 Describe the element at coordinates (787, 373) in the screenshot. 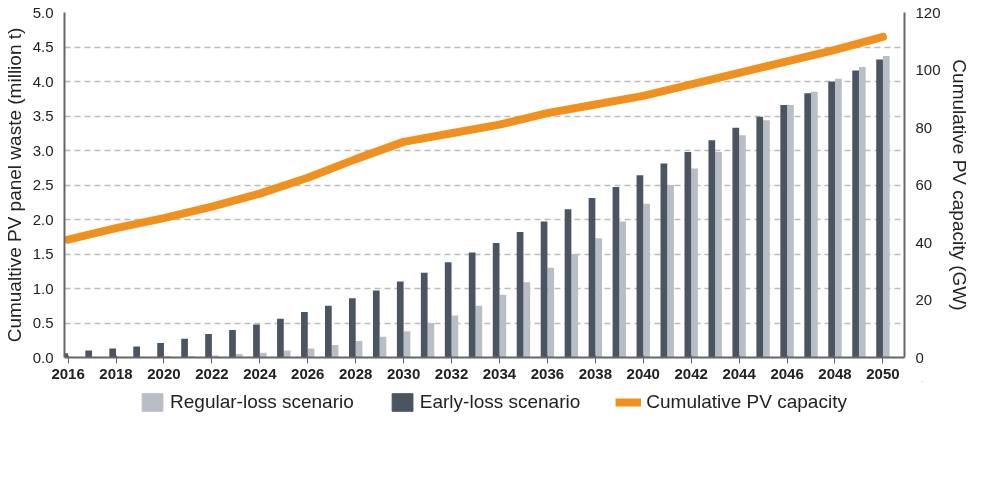

I see `x-tick-label: 2046` at that location.